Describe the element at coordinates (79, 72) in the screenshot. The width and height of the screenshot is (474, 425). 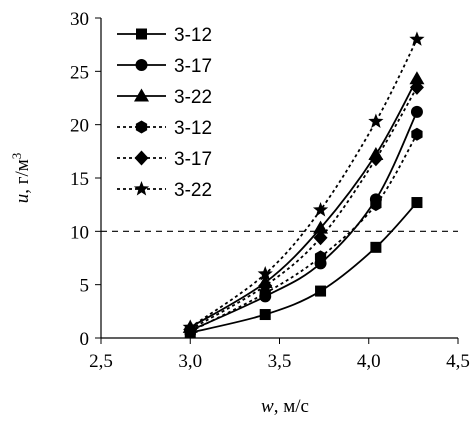
I see `y-tick-label: 25` at that location.